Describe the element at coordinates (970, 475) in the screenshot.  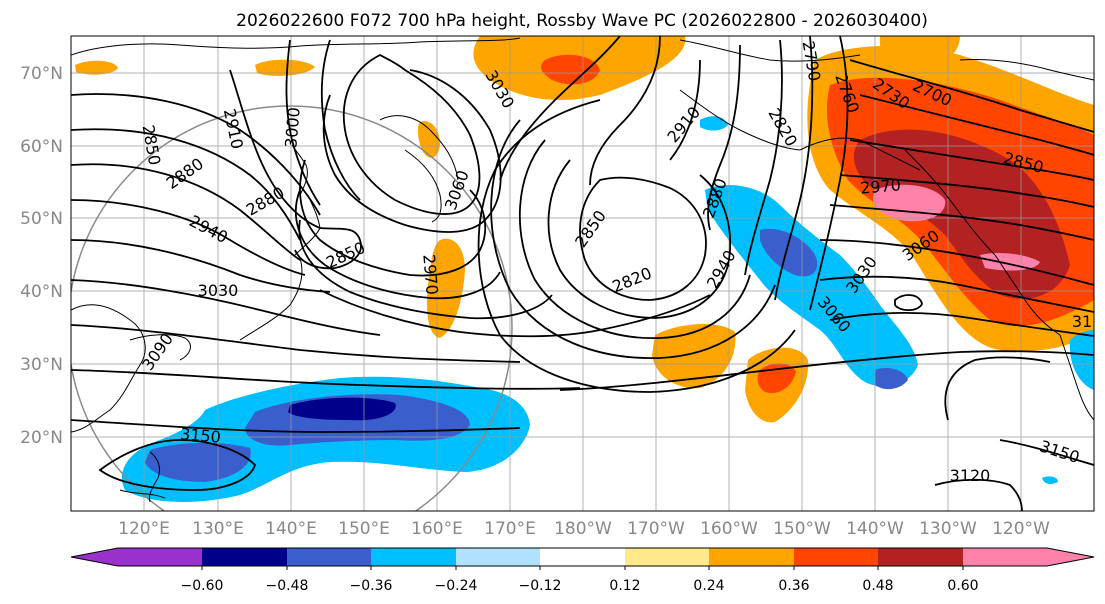
I see `contour-label-29: 3120` at that location.